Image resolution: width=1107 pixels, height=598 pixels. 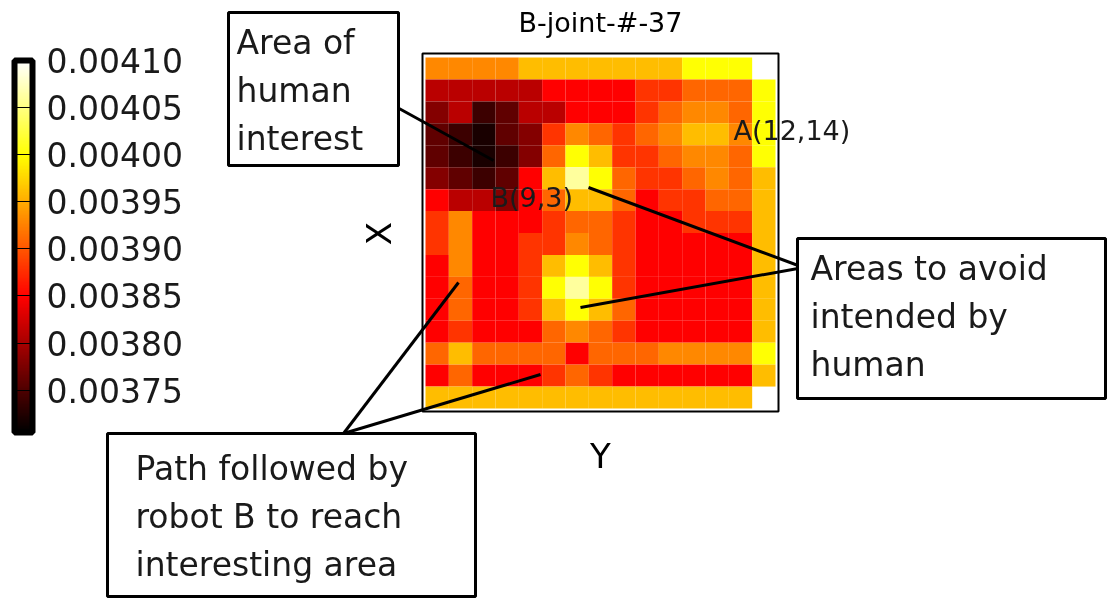 What do you see at coordinates (114, 391) in the screenshot?
I see `color-bar-label: 0.00375` at bounding box center [114, 391].